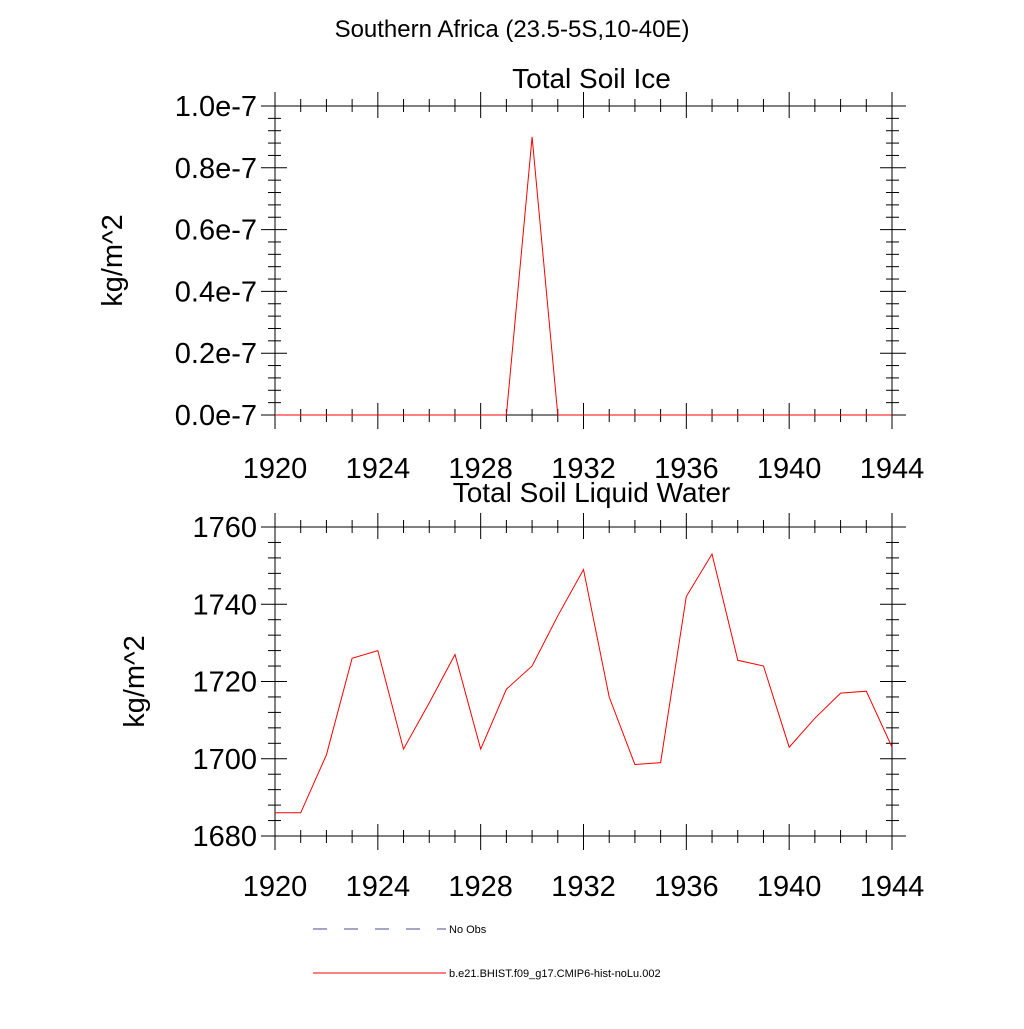 The image size is (1024, 1029). Describe the element at coordinates (224, 605) in the screenshot. I see `y-tick-label: 1740` at that location.